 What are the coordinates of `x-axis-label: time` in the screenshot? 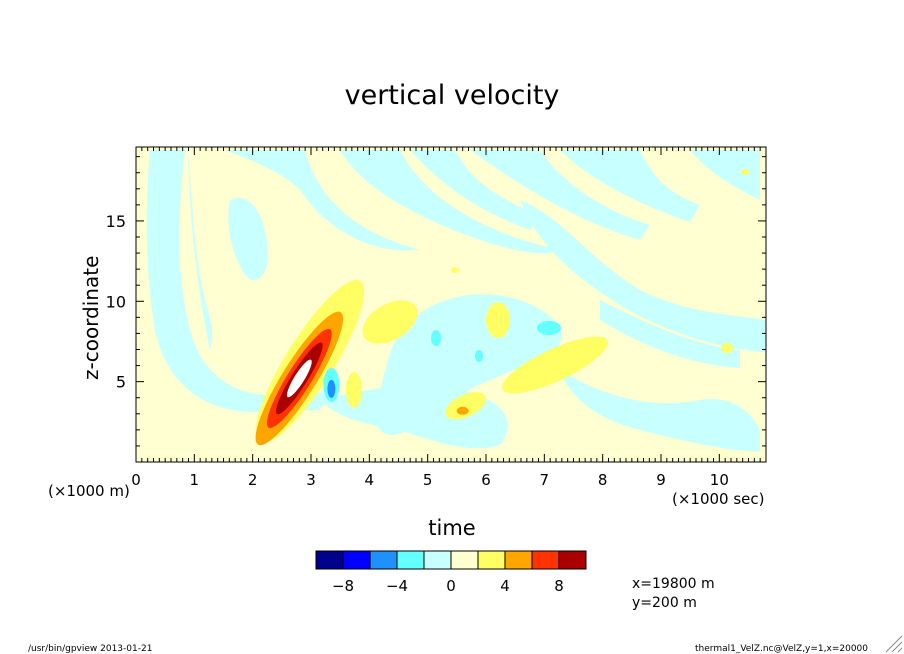 It's located at (451, 528).